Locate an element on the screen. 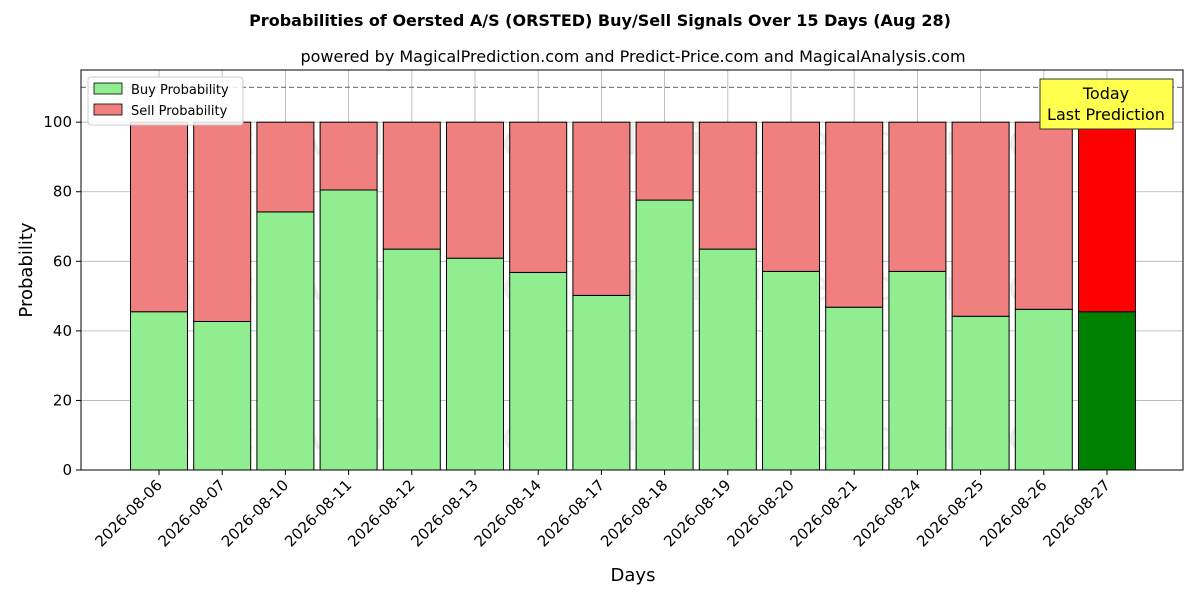  y-tick-label: 40 is located at coordinates (62, 331).